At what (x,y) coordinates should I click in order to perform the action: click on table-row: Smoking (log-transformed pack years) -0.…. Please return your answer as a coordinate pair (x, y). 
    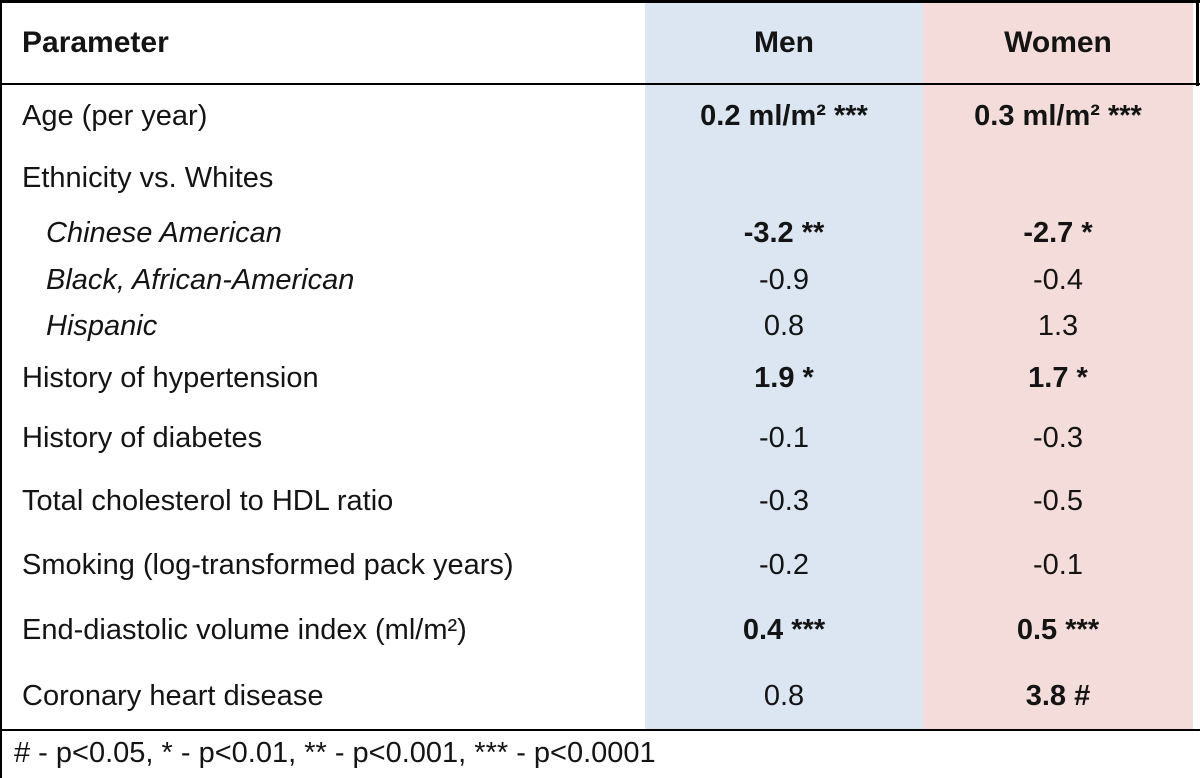
    Looking at the image, I should click on (600, 565).